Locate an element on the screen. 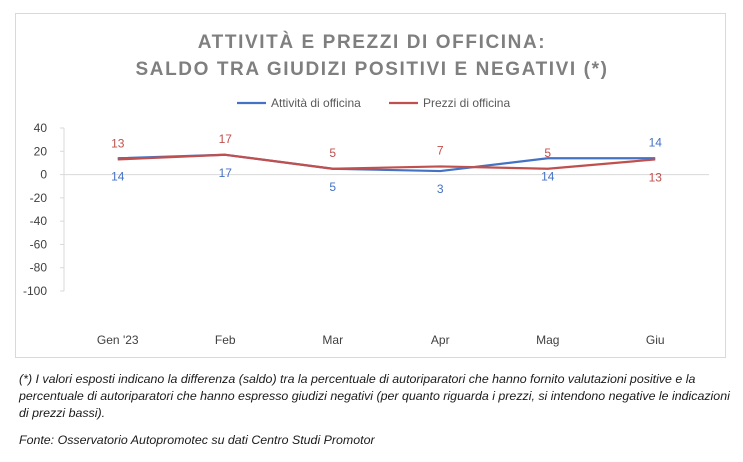 This screenshot has width=743, height=462. chart-title-line-1: ATTIVITÀ E PREZZI DI OFFICINA: is located at coordinates (372, 42).